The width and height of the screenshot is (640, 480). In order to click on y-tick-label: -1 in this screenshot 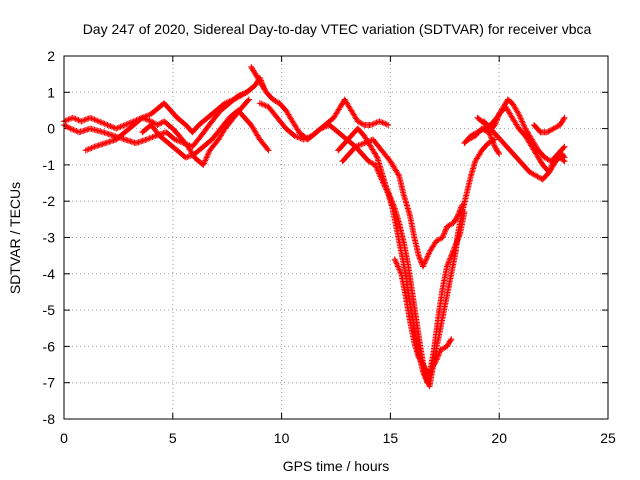, I will do `click(49, 165)`.